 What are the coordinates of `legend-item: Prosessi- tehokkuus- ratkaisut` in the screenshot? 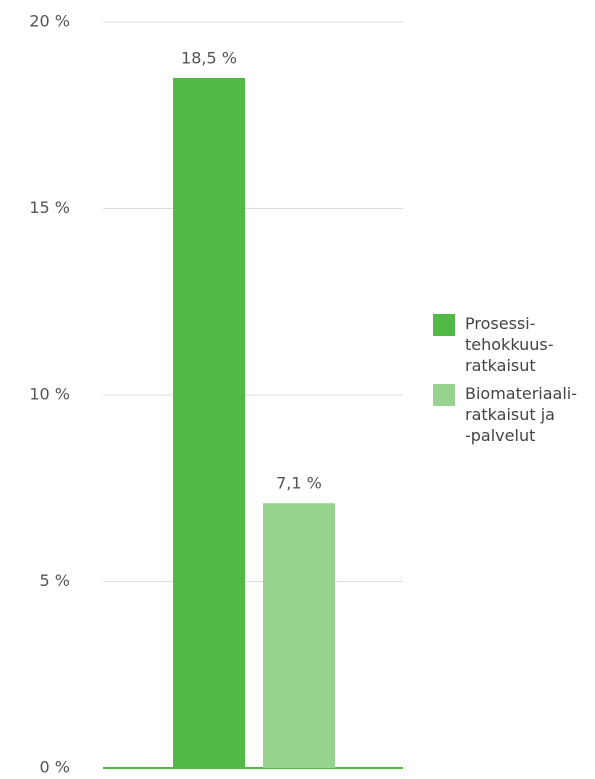 It's located at (505, 345).